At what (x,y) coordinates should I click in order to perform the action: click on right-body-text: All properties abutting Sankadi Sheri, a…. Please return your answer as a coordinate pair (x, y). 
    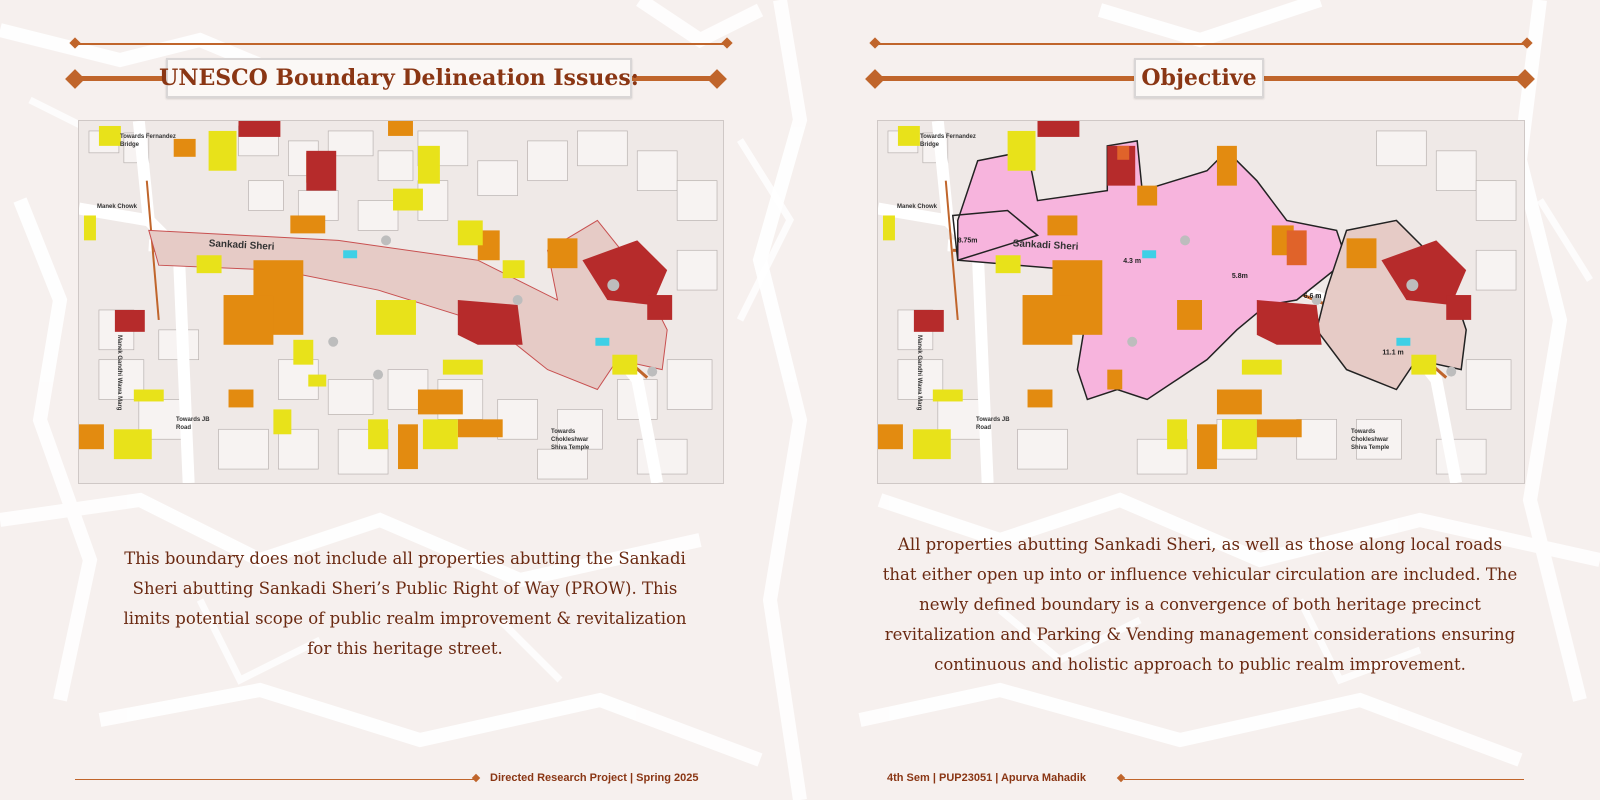
    Looking at the image, I should click on (1200, 604).